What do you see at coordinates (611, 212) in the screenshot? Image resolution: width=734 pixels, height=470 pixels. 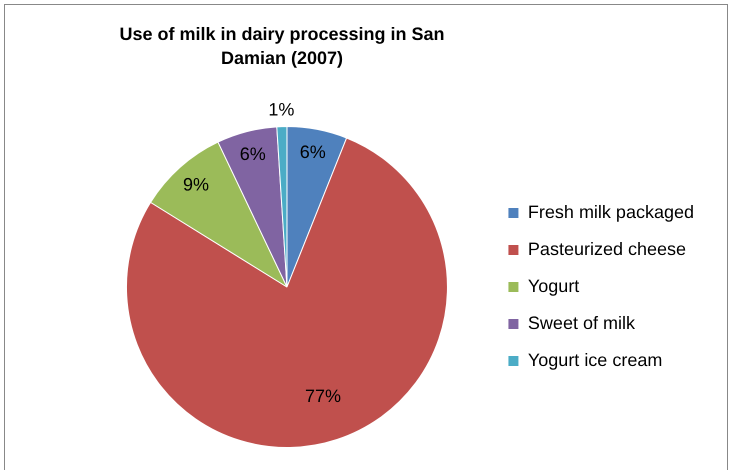 I see `legend-label: Fresh milk packaged` at bounding box center [611, 212].